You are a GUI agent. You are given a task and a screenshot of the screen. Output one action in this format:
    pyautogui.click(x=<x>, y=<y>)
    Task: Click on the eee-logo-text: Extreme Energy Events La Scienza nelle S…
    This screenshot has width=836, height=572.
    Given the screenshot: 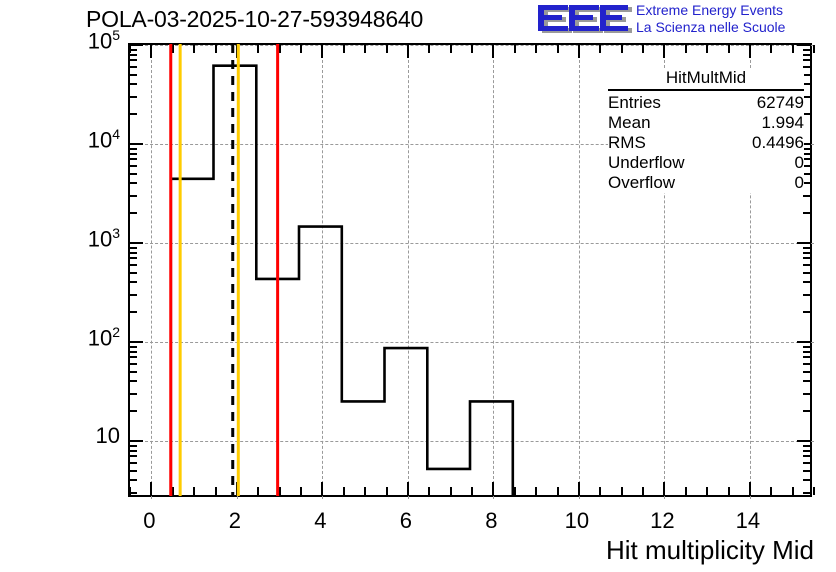 What is the action you would take?
    pyautogui.click(x=710, y=19)
    